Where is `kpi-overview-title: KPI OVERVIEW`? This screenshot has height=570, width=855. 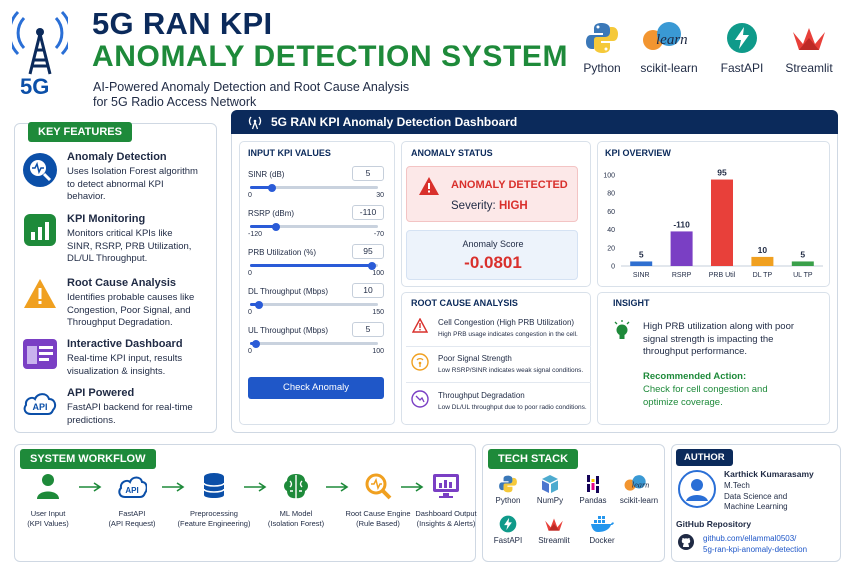
kpi-overview-title: KPI OVERVIEW is located at coordinates (638, 153).